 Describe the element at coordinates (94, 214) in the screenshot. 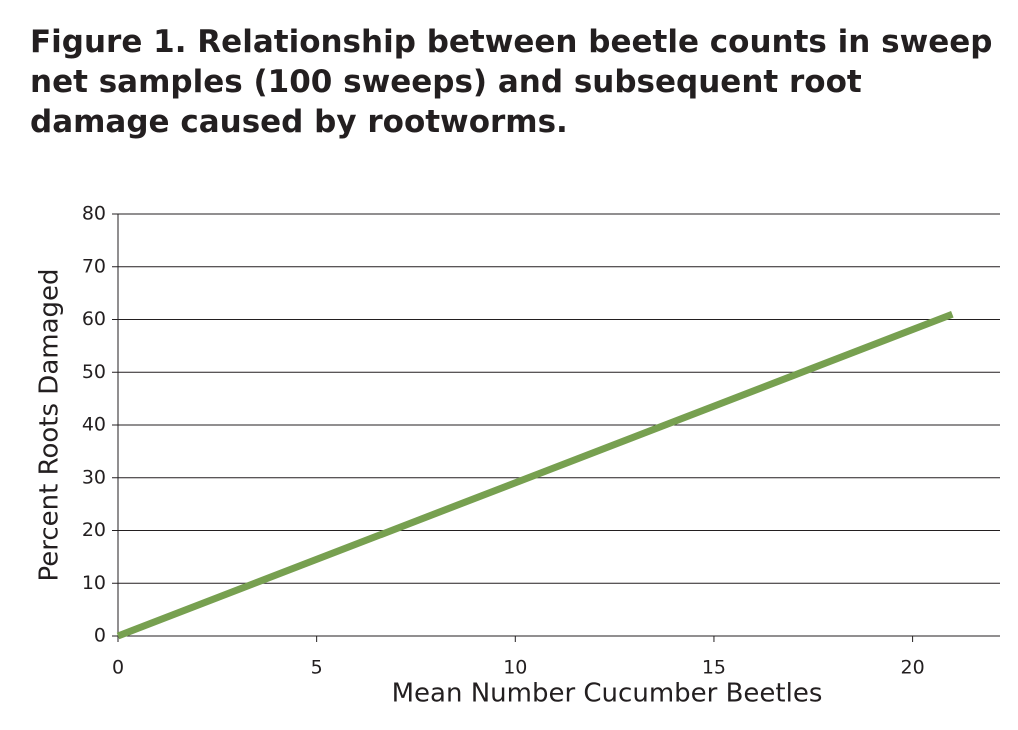

I see `y-tick-label: 80` at that location.